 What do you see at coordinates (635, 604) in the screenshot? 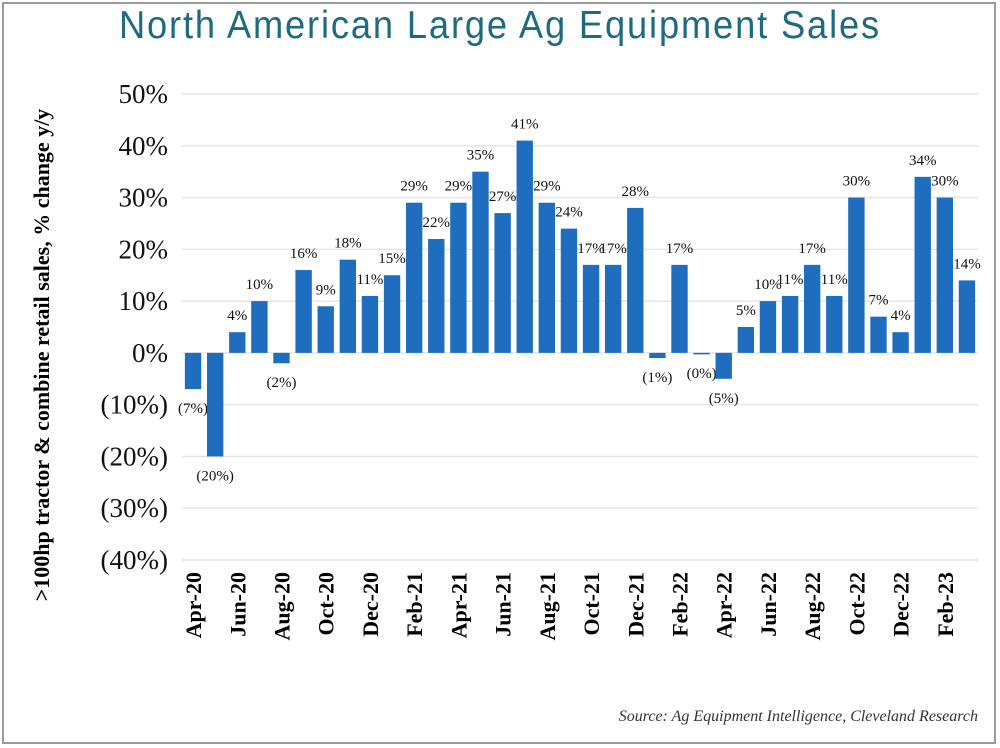
I see `x-tick-label: Dec-21` at bounding box center [635, 604].